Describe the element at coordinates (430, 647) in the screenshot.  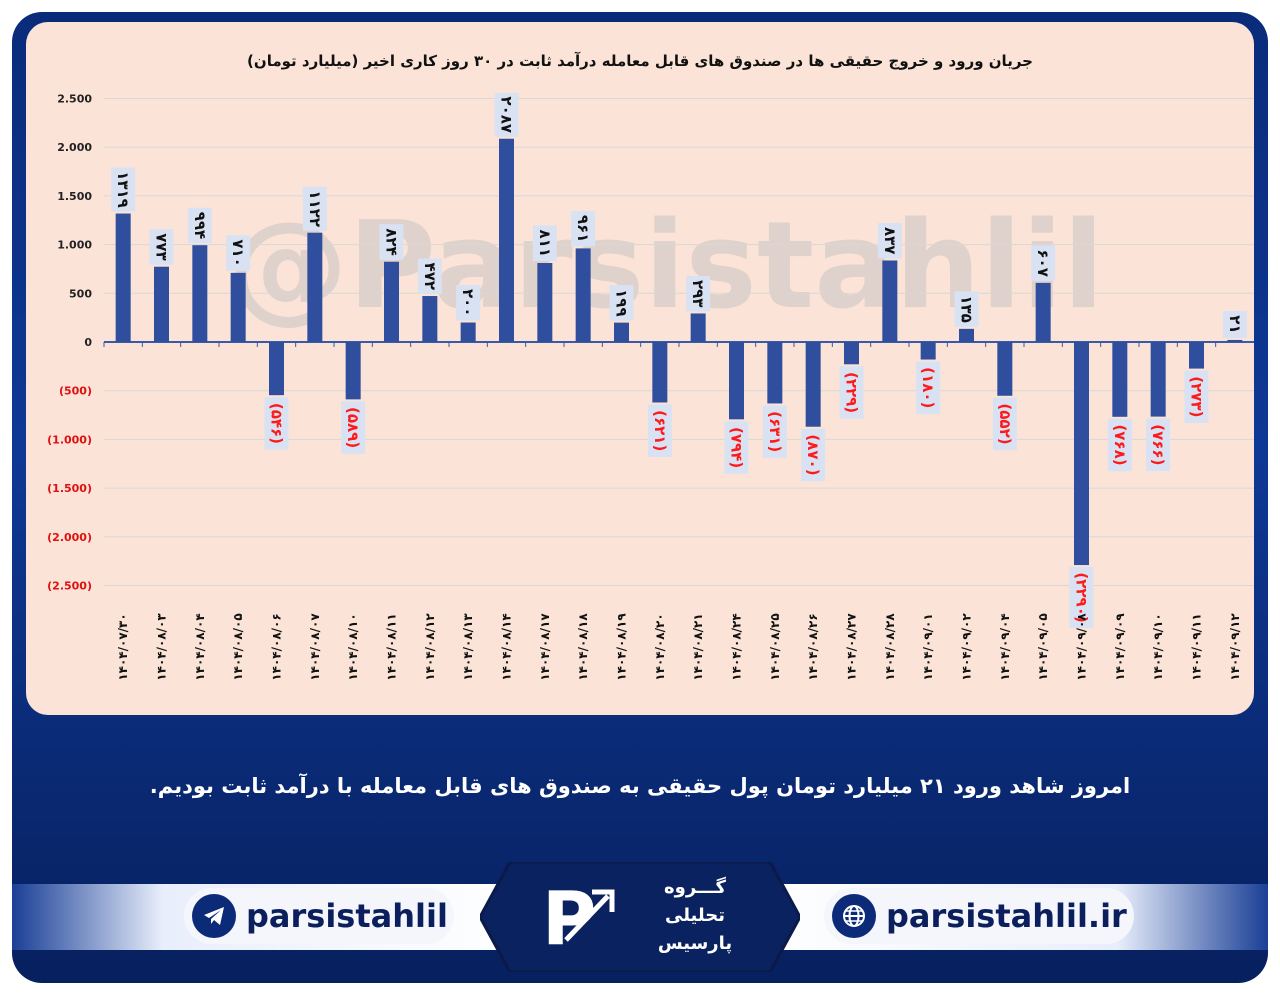
I see `x-tick-label: ۱۴۰۴/۰۸/۱۲` at that location.